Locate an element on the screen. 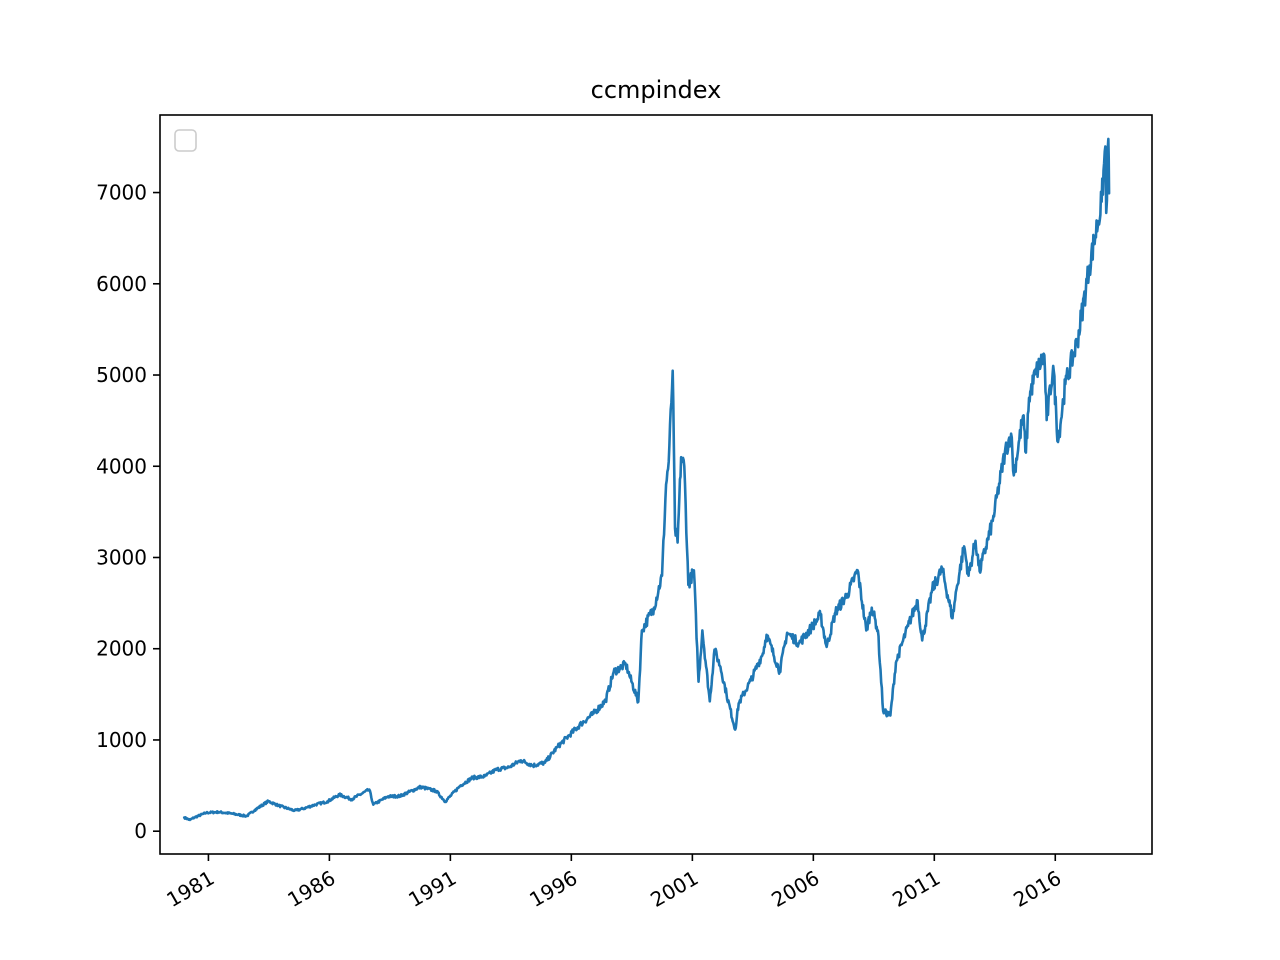  y-axis-ticks: 0 1000 2000 3000 4000 5000 6000 7000 is located at coordinates (128, 512).